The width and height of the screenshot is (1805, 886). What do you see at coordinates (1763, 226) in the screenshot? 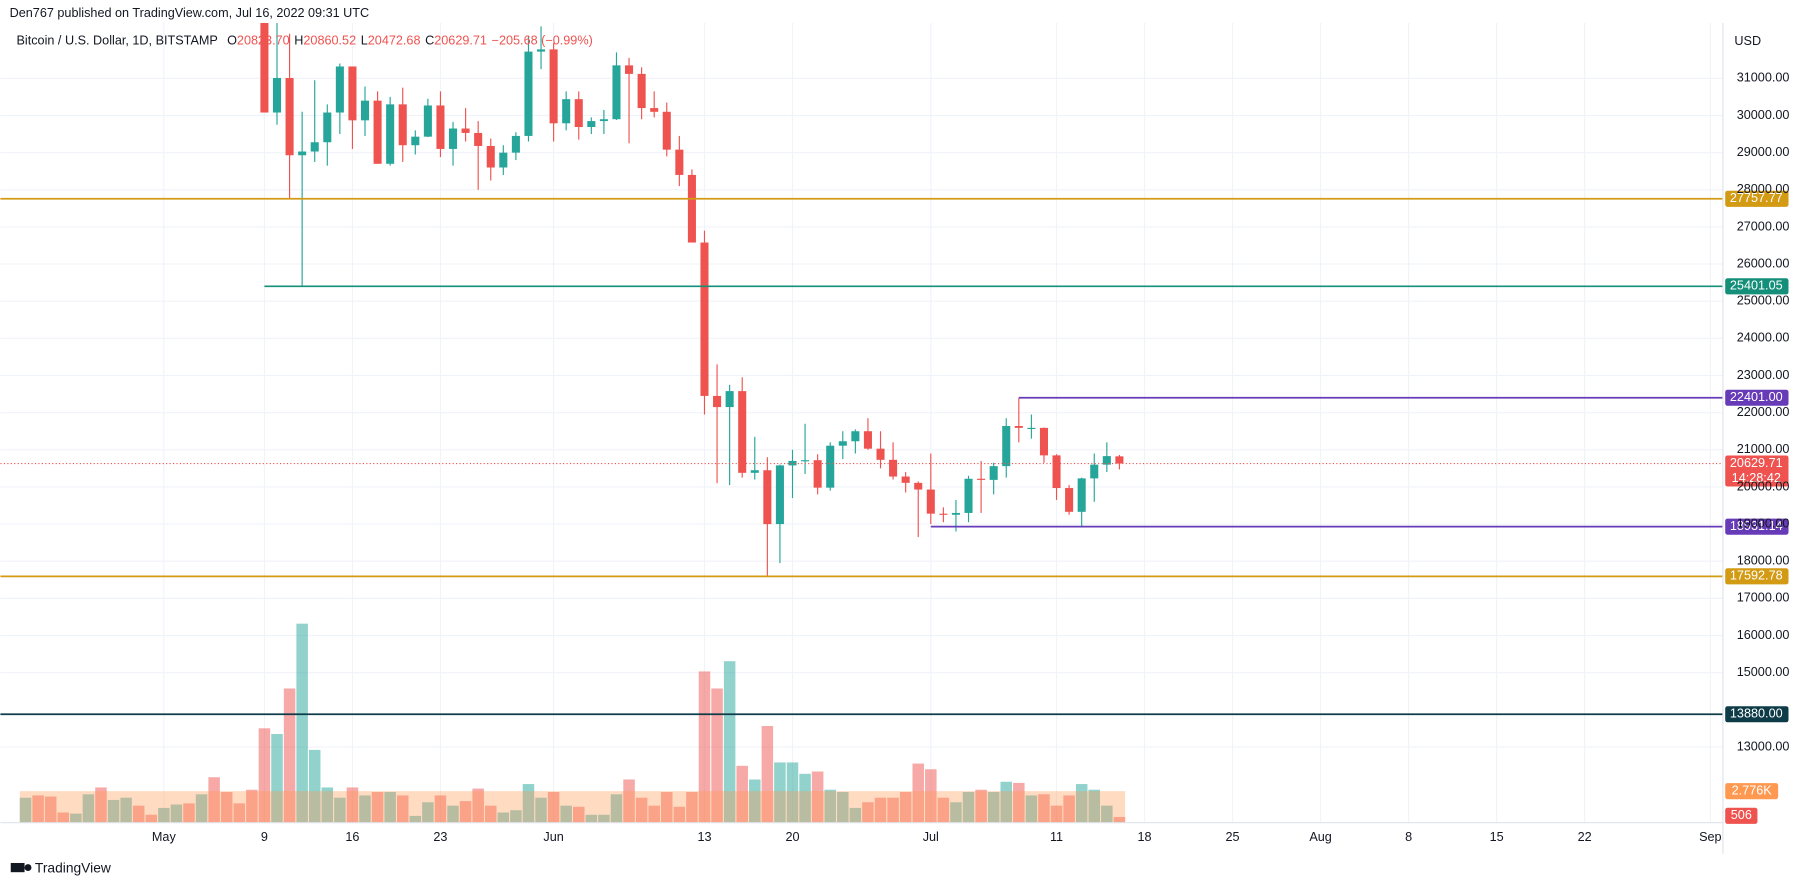
I see `y-tick-label: 27000.00` at bounding box center [1763, 226].